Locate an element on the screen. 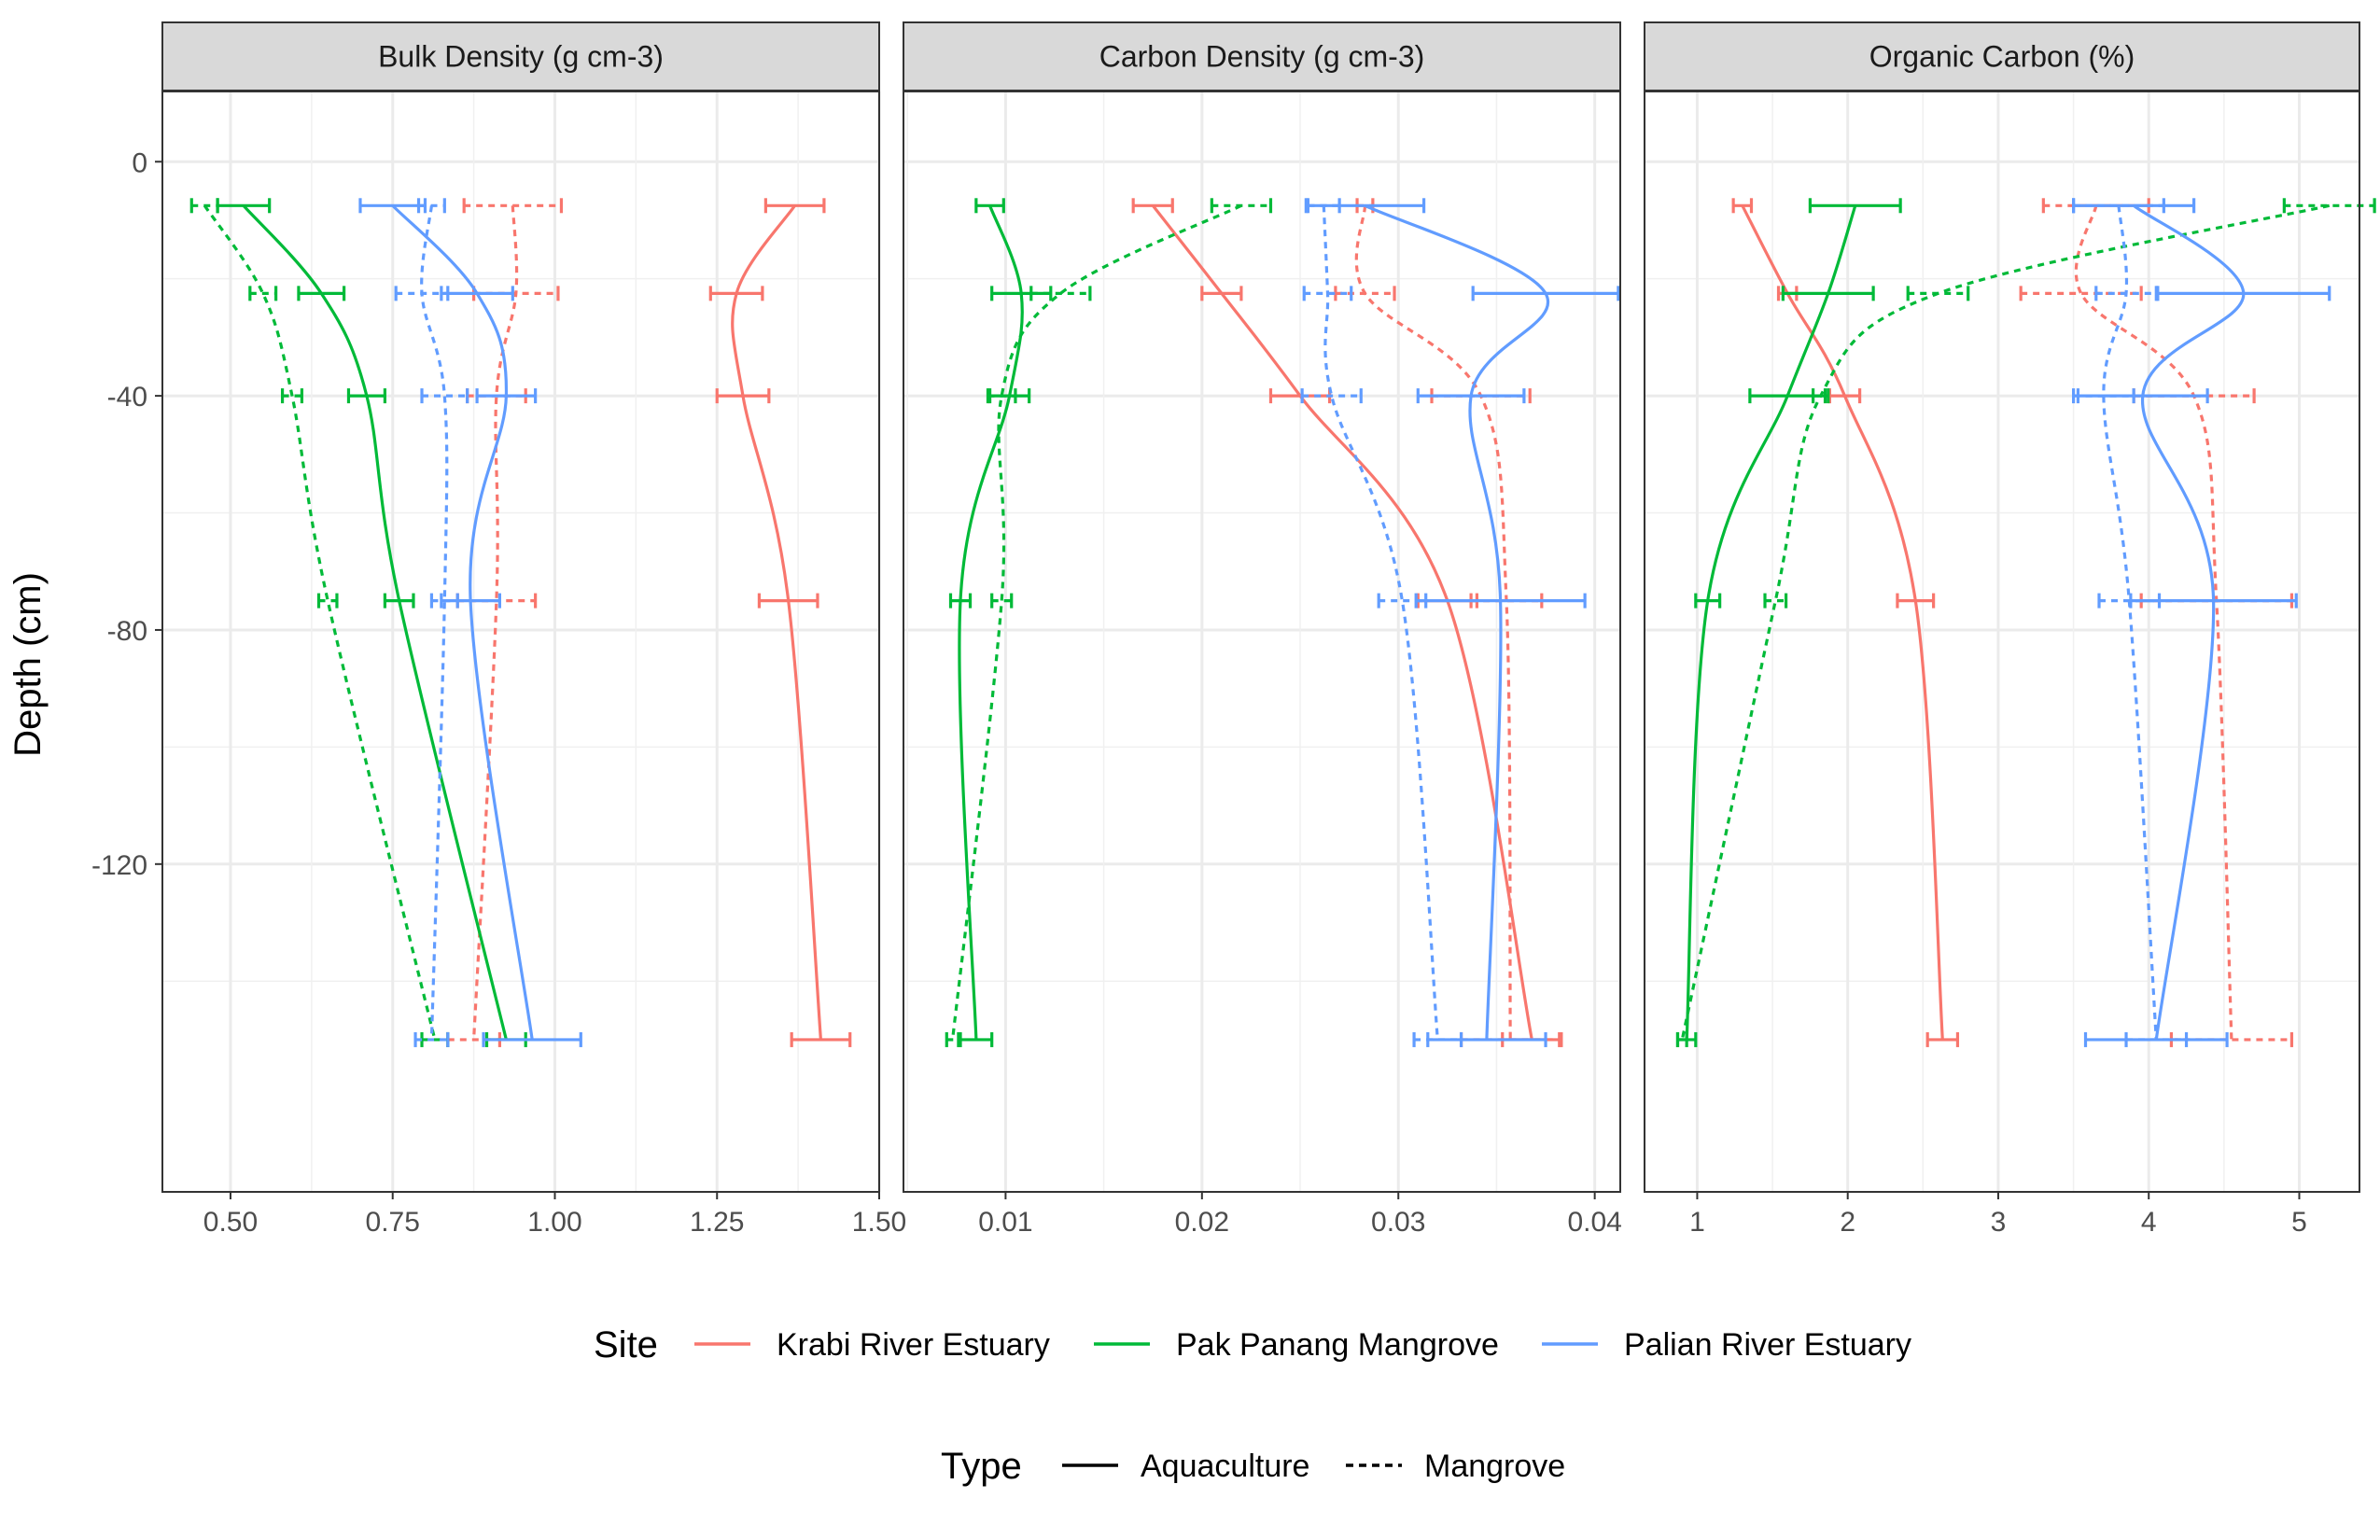  x-tick-label: 0.50 is located at coordinates (230, 1222).